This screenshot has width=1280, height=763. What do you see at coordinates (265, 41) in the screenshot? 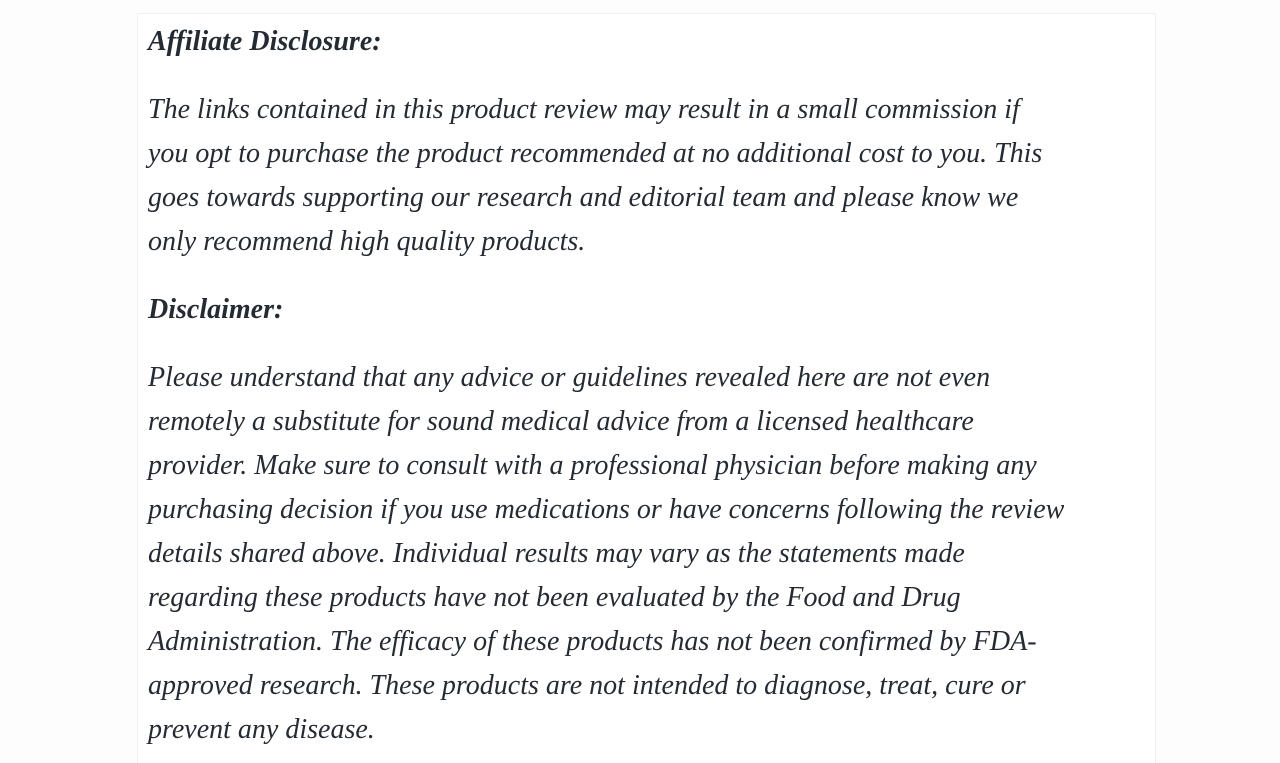
I see `affiliate-disclosure-heading: Affiliate Disclosure:` at bounding box center [265, 41].